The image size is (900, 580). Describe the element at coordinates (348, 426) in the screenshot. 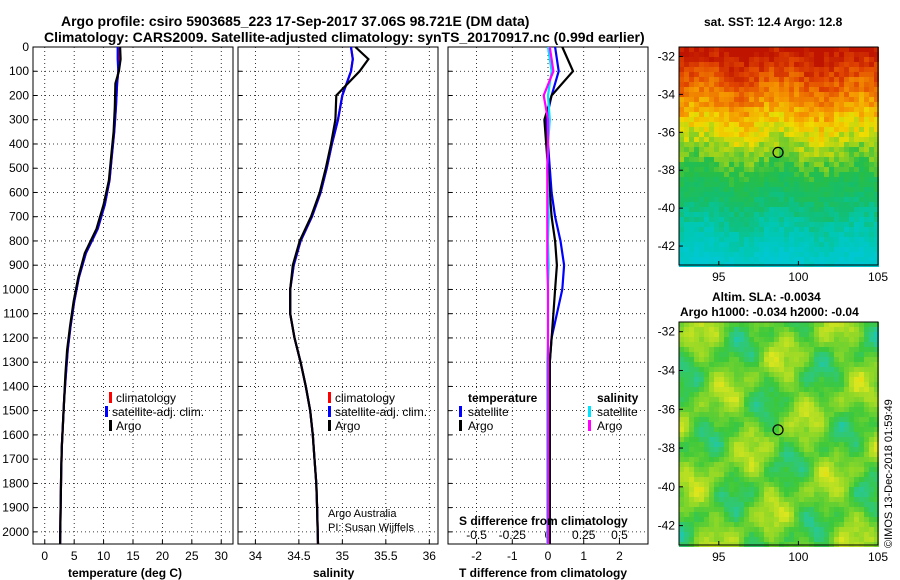

I see `legend-argo: Argo` at that location.